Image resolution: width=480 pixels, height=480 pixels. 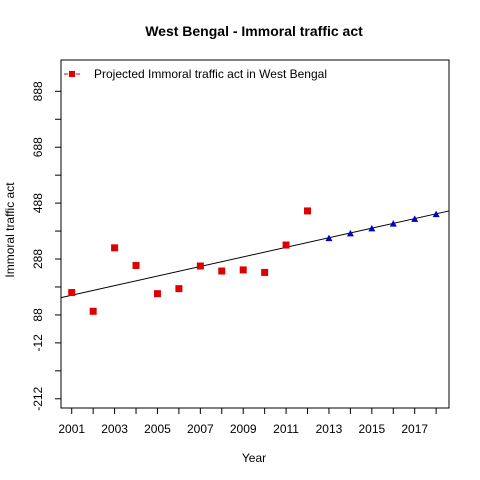 What do you see at coordinates (38, 259) in the screenshot?
I see `y-tick-label: 288` at bounding box center [38, 259].